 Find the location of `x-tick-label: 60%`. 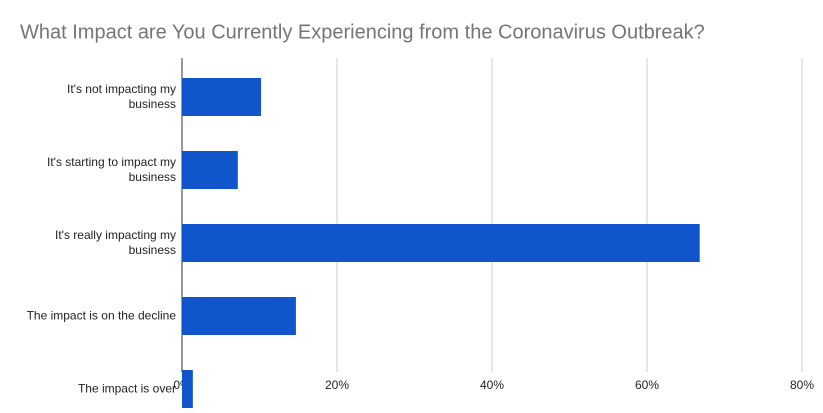

x-tick-label: 60% is located at coordinates (647, 385).